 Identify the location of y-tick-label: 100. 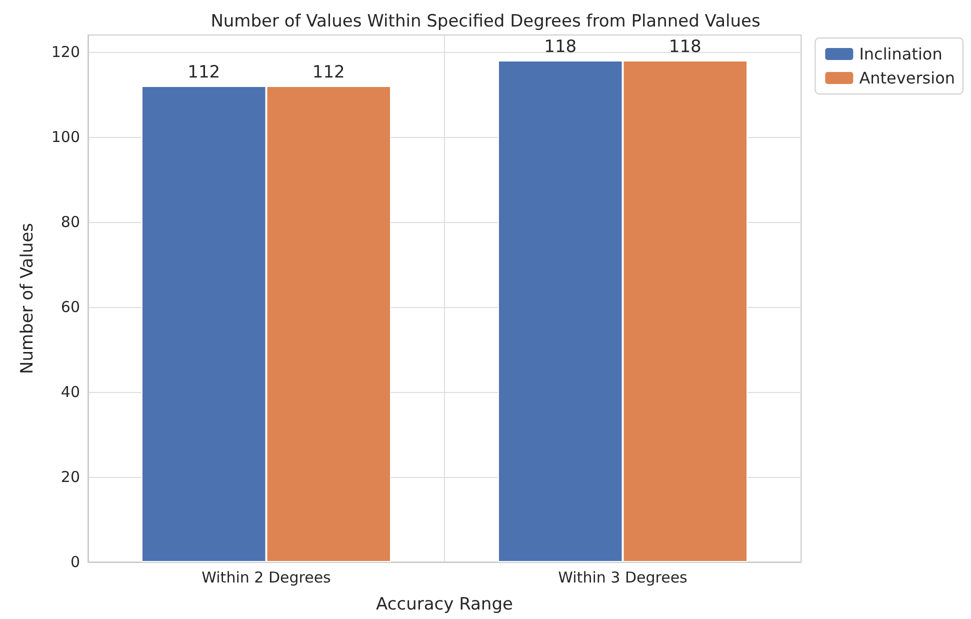
(65, 137).